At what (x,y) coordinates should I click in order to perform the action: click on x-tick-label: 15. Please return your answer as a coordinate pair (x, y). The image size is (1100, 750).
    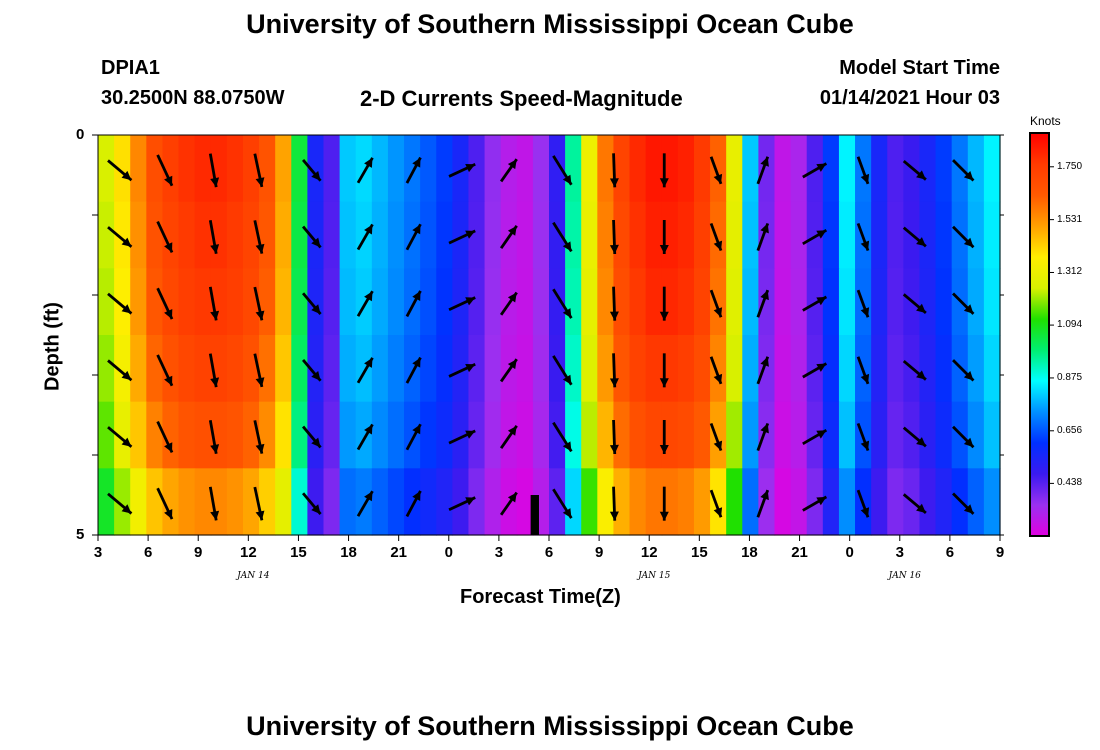
    Looking at the image, I should click on (298, 552).